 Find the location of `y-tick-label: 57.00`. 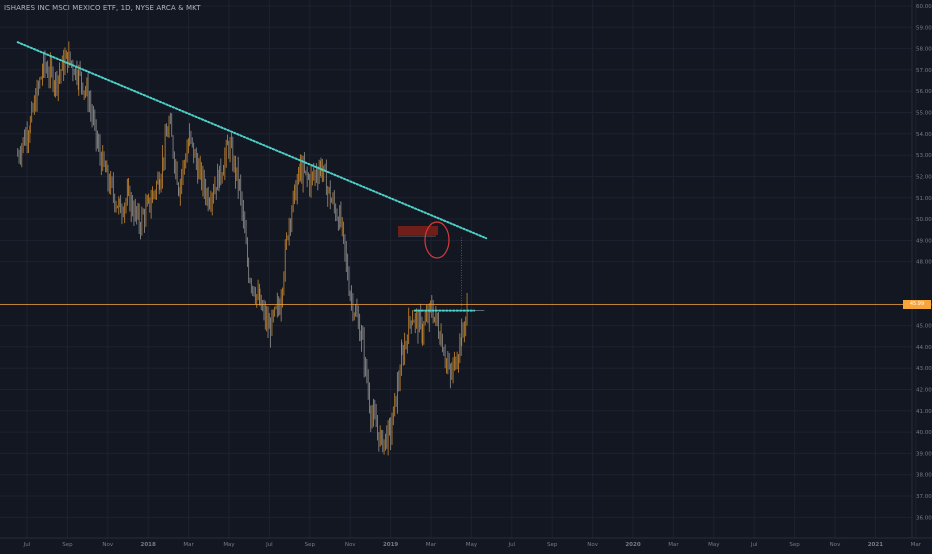

y-tick-label: 57.00 is located at coordinates (924, 71).